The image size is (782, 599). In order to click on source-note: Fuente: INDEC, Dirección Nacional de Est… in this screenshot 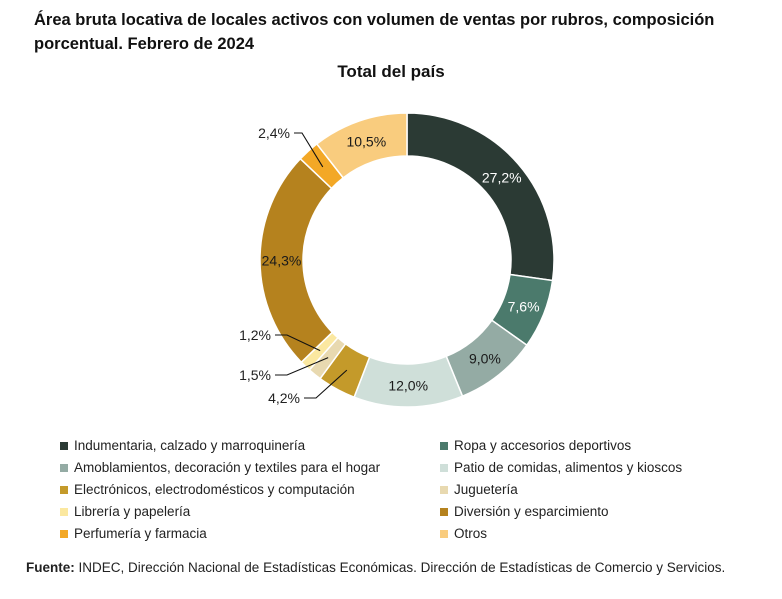, I will do `click(401, 567)`.